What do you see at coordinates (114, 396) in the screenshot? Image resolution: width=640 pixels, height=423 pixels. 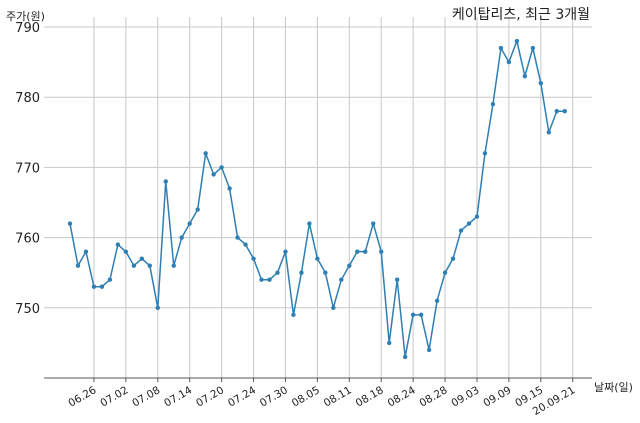 I see `x-tick-label: 07.02` at bounding box center [114, 396].